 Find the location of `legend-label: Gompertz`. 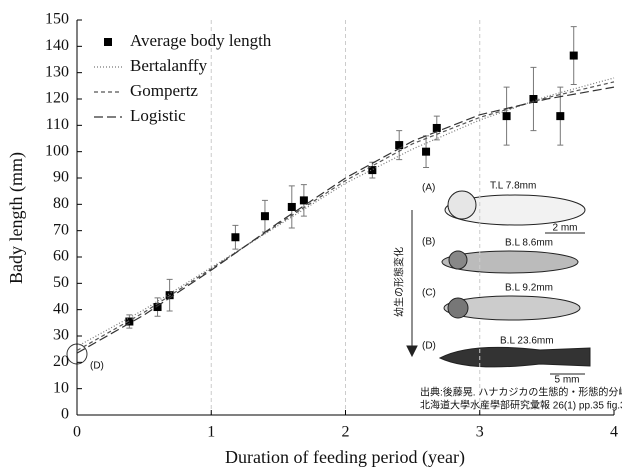

legend-label: Gompertz is located at coordinates (164, 90).